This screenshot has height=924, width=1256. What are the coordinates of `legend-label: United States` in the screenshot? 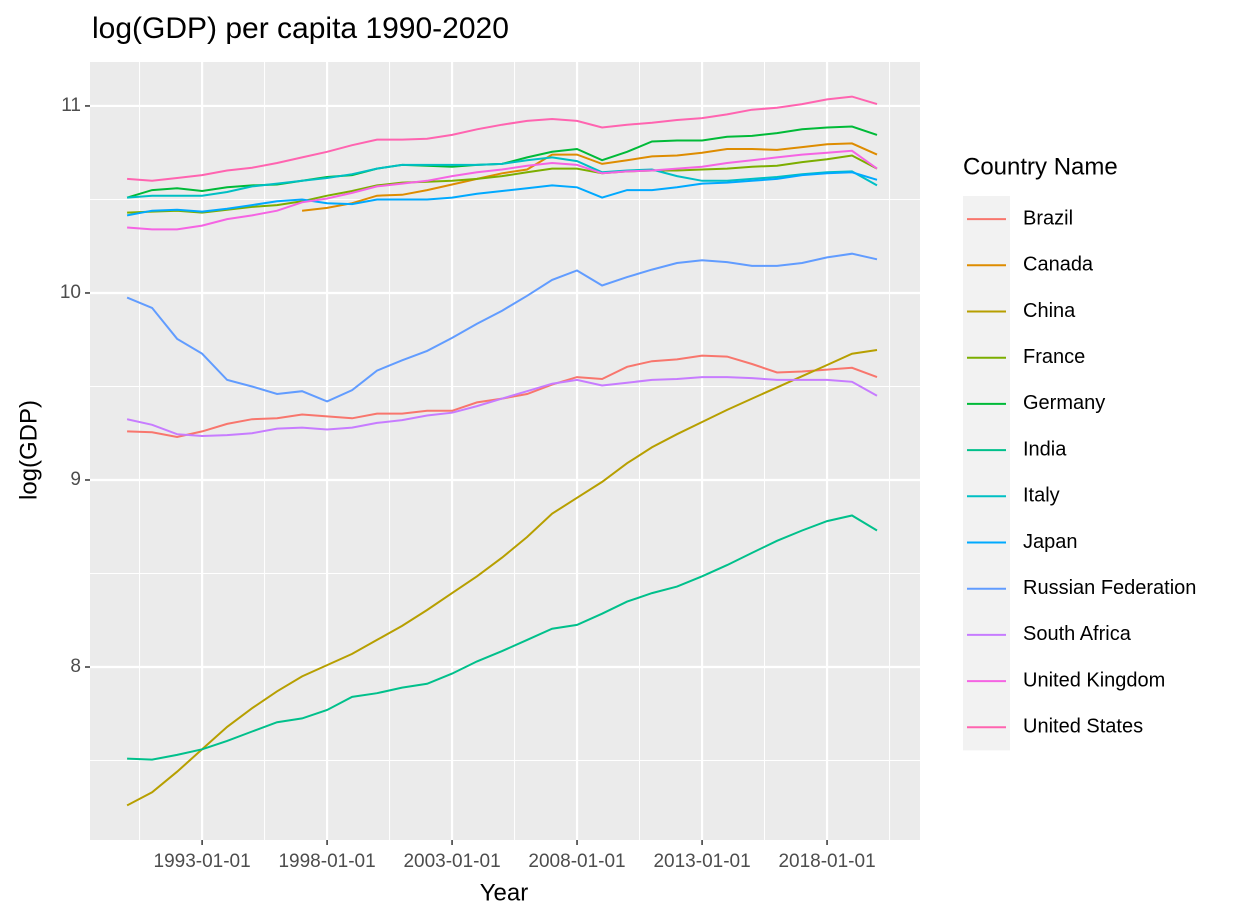 It's located at (1083, 727).